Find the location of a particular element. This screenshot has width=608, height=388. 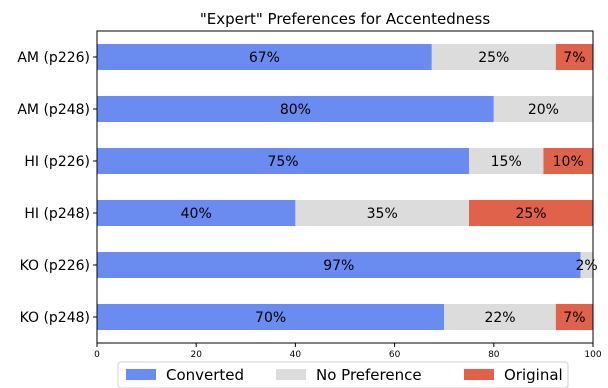

data-label-converted-am-p226: 67% is located at coordinates (264, 58).